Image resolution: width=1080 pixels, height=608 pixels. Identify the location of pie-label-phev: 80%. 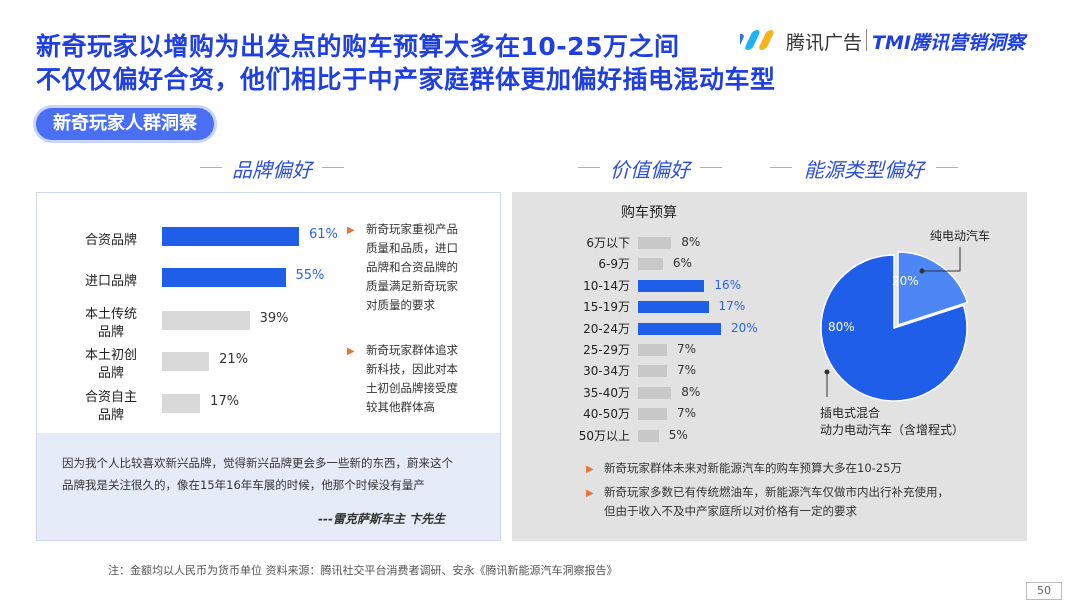
(841, 327).